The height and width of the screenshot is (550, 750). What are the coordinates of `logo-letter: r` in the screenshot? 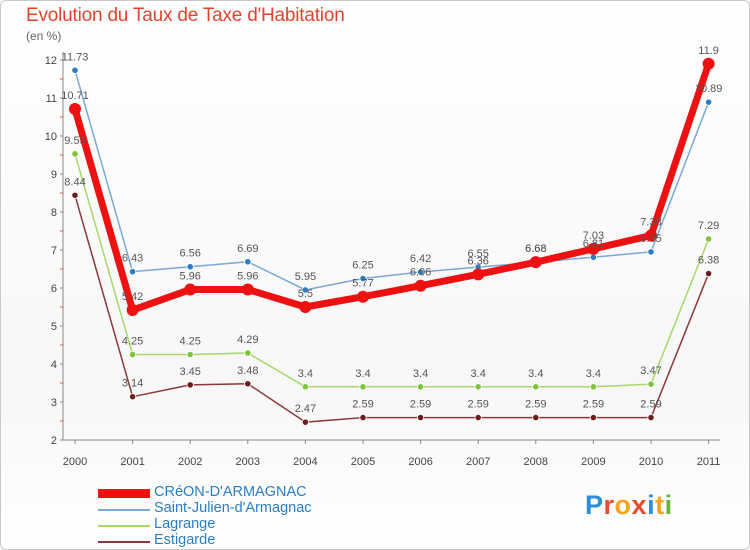 It's located at (609, 505).